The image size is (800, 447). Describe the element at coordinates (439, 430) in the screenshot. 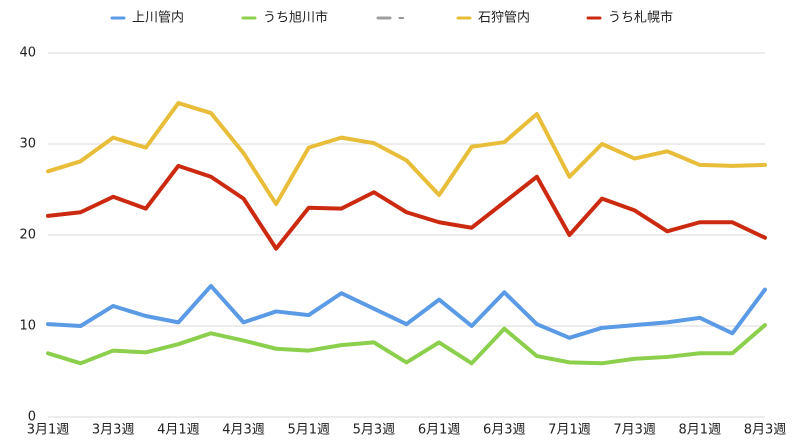

I see `x-tick-label: 6月1週` at that location.